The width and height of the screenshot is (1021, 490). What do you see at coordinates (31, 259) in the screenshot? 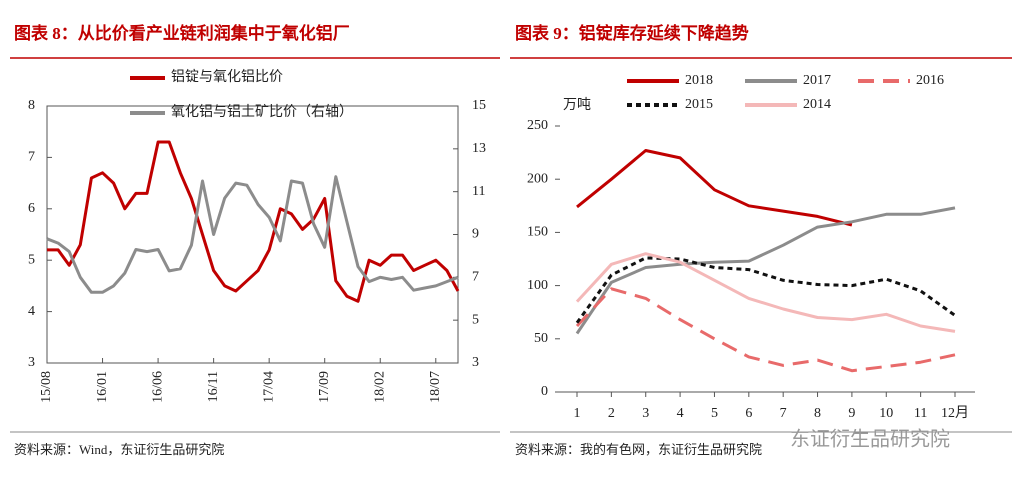
I see `y-tick-label: 5` at bounding box center [31, 259].